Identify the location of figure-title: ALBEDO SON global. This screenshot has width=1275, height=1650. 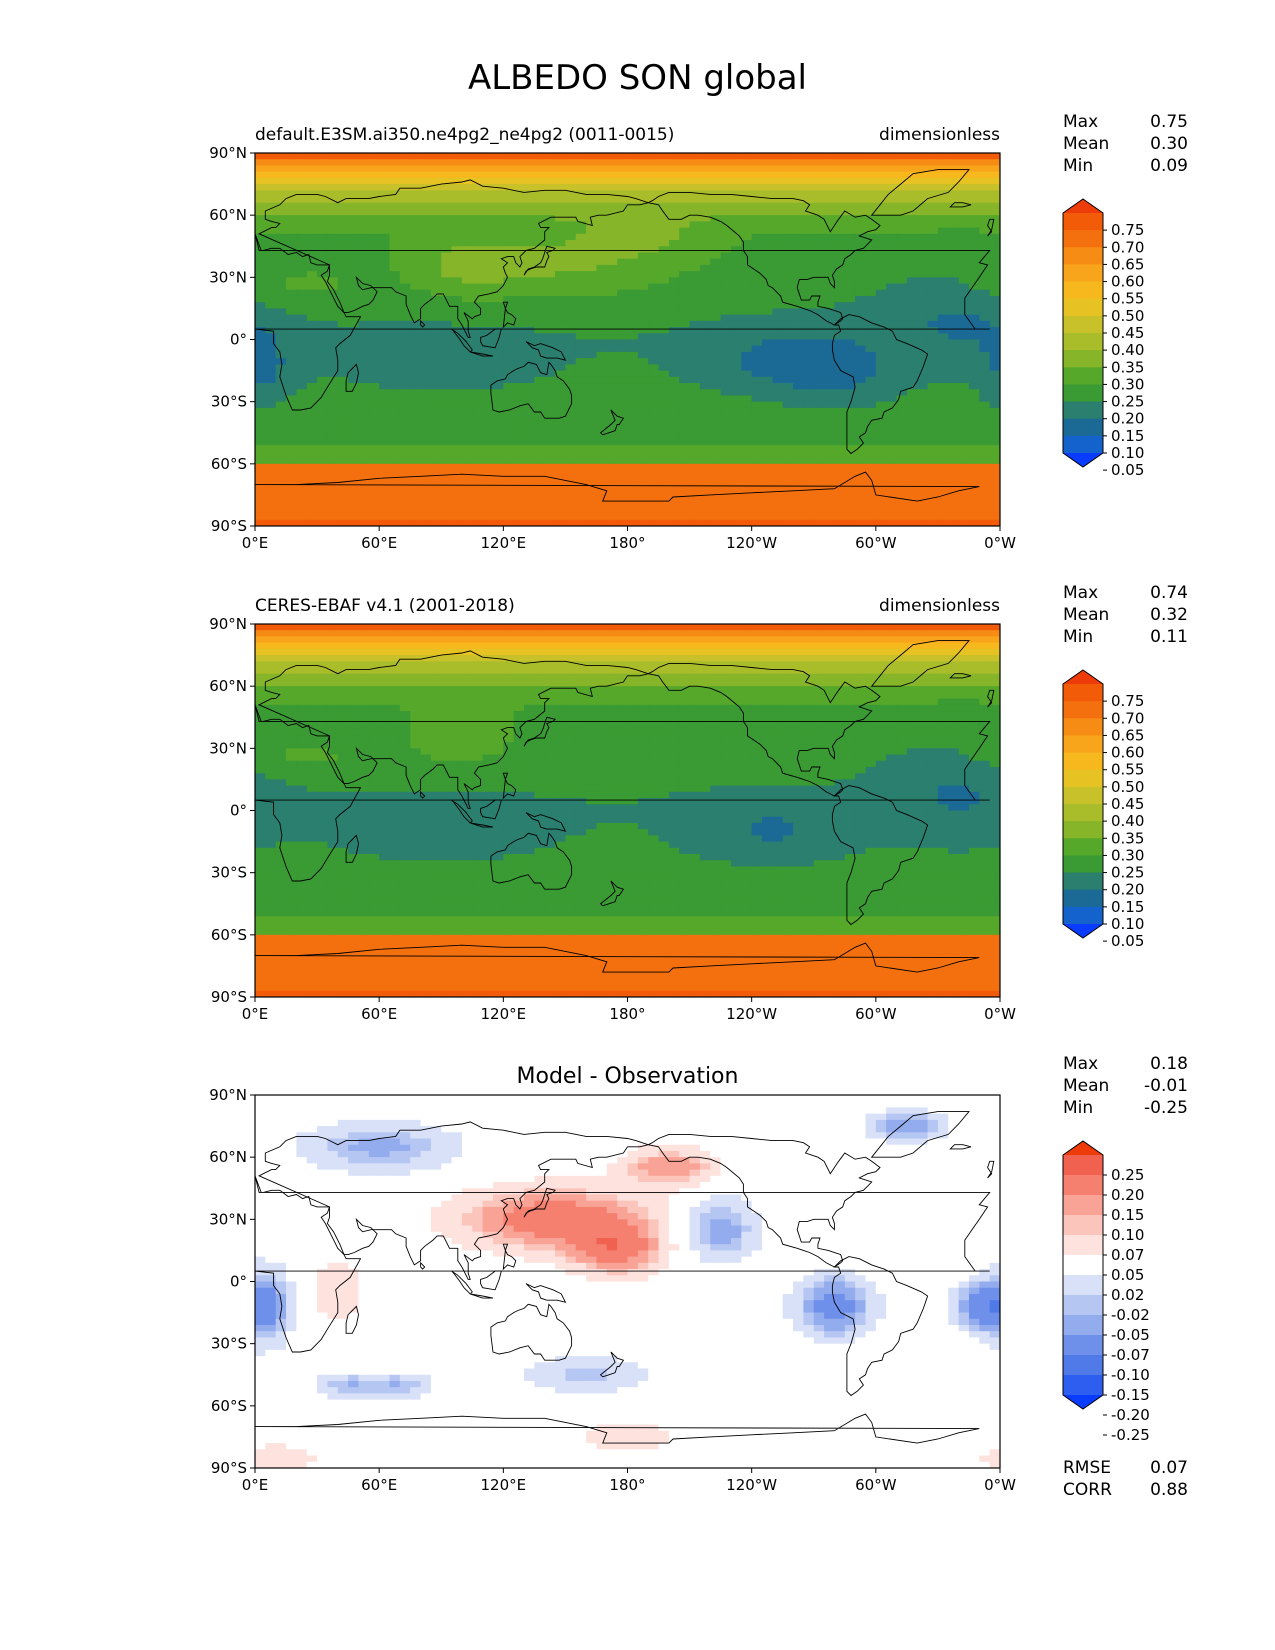
(637, 78).